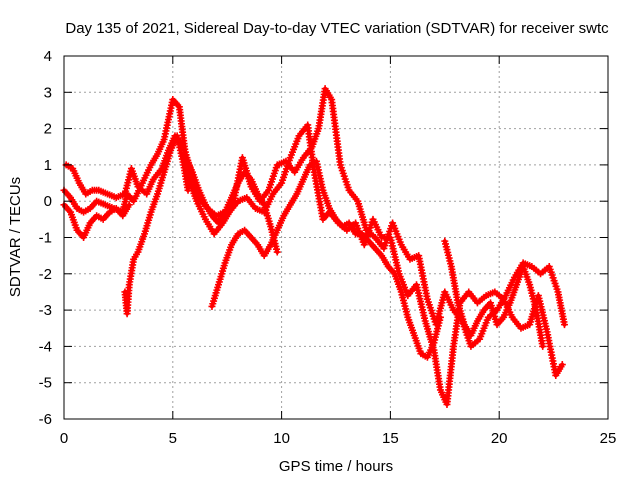  What do you see at coordinates (48, 201) in the screenshot?
I see `y-tick-label: 0` at bounding box center [48, 201].